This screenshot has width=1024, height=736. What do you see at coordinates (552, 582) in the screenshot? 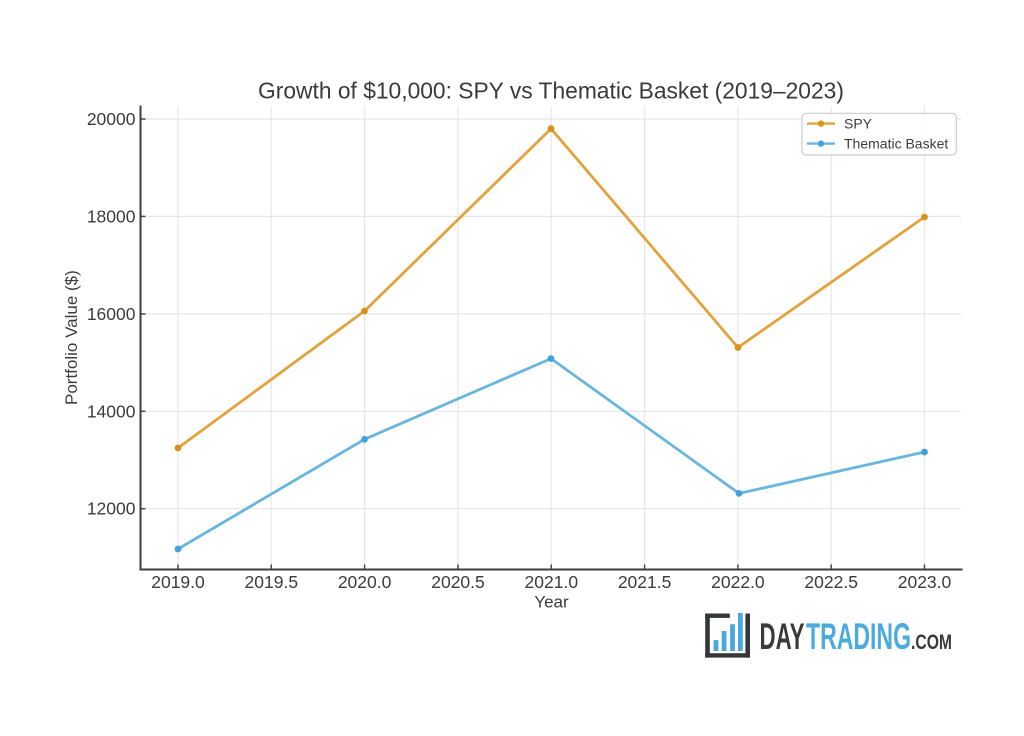
I see `svg-text: 2021.0` at bounding box center [552, 582].